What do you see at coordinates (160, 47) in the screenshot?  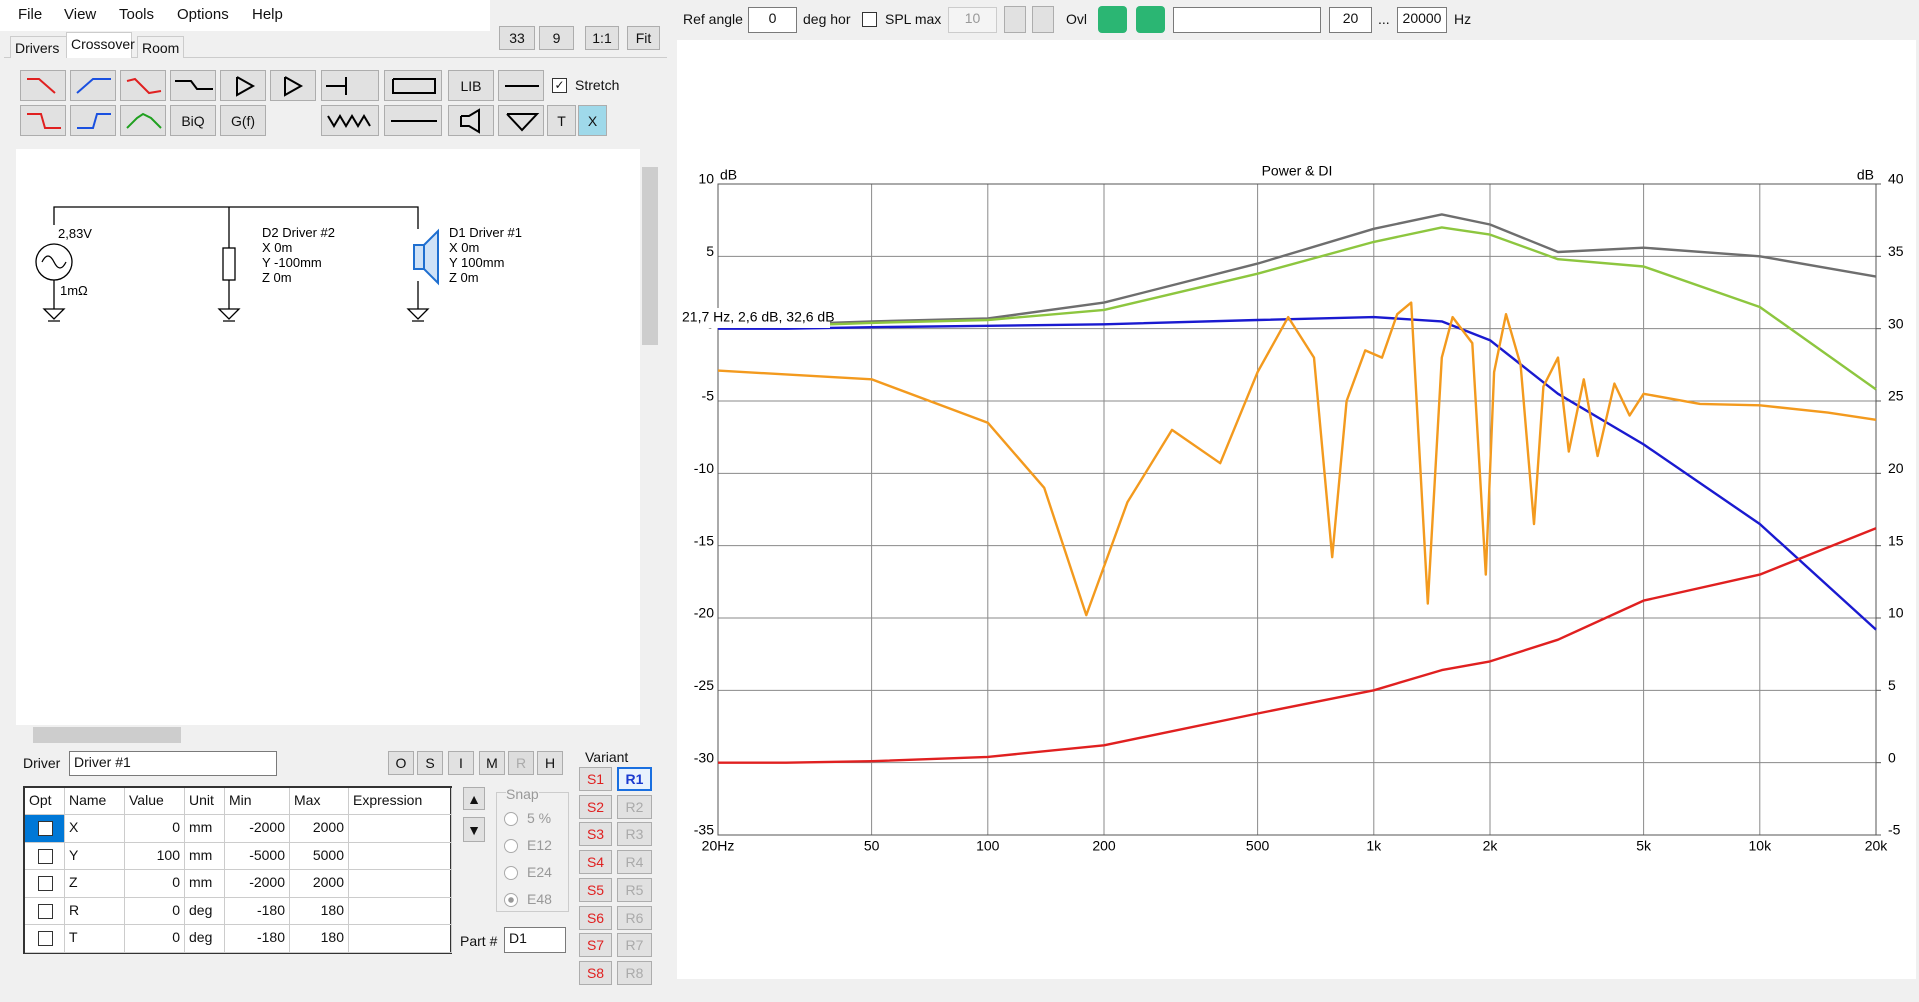 I see `tab: Room` at bounding box center [160, 47].